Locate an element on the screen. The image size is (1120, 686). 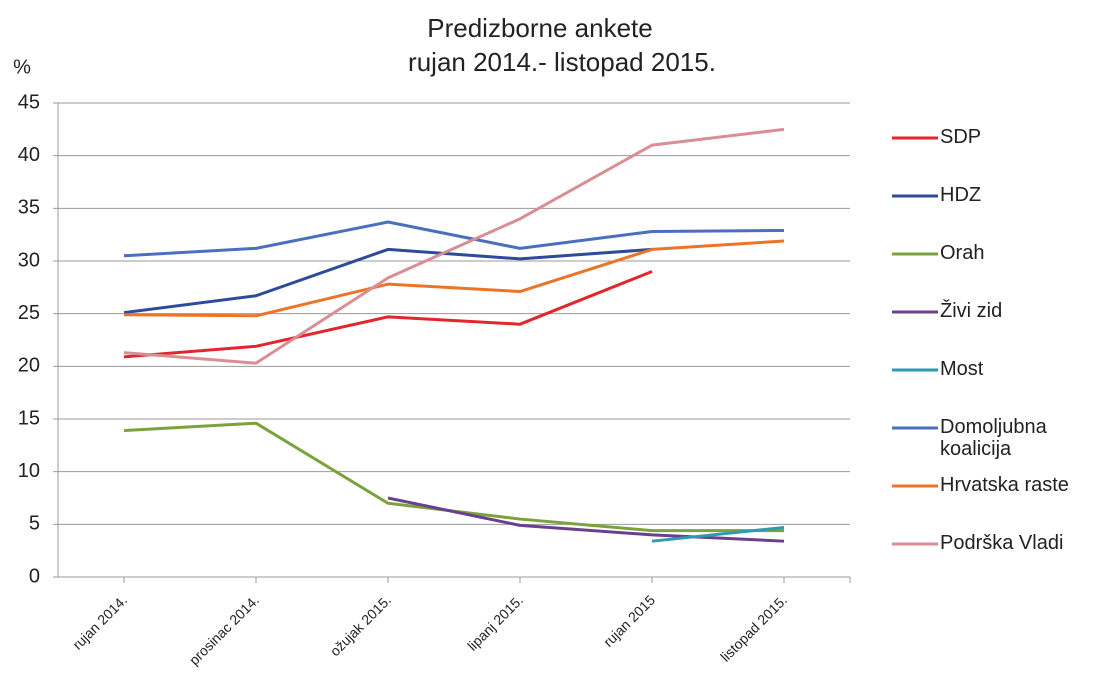
y-axis-label: % is located at coordinates (22, 67).